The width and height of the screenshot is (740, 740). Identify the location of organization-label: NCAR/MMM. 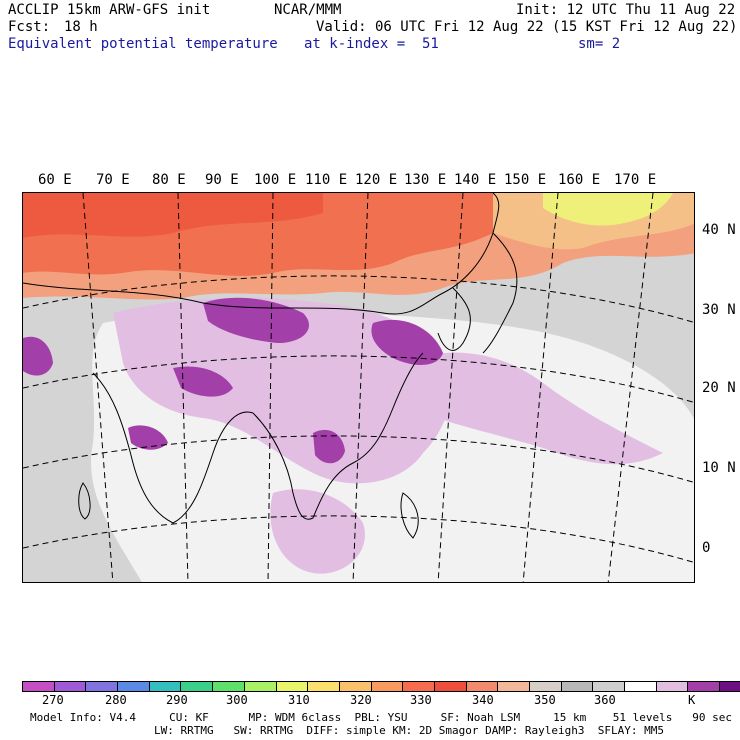
(308, 10).